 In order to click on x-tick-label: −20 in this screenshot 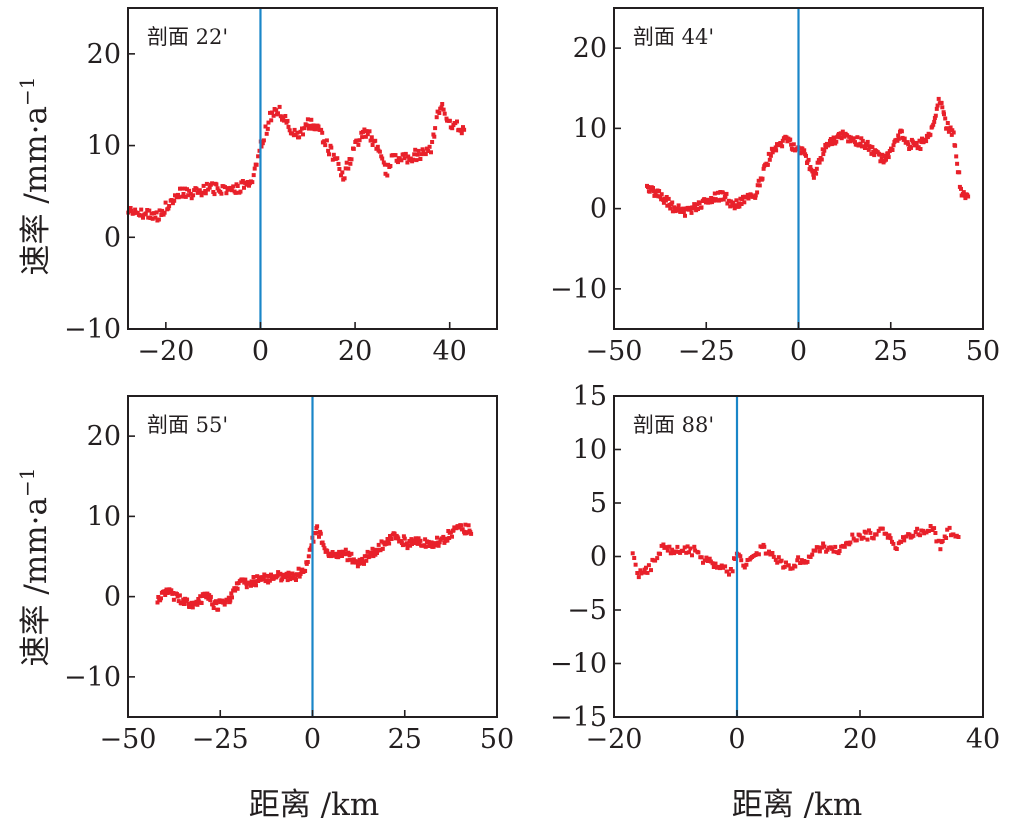, I will do `click(614, 739)`.